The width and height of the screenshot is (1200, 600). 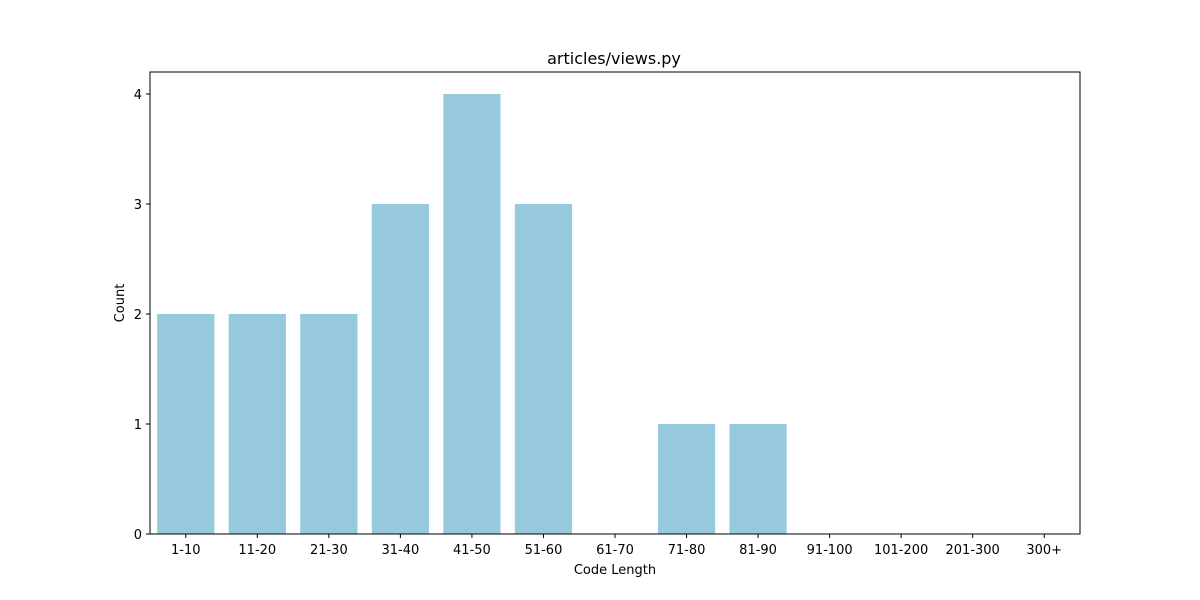 What do you see at coordinates (400, 550) in the screenshot?
I see `x-tick-label: 31-40` at bounding box center [400, 550].